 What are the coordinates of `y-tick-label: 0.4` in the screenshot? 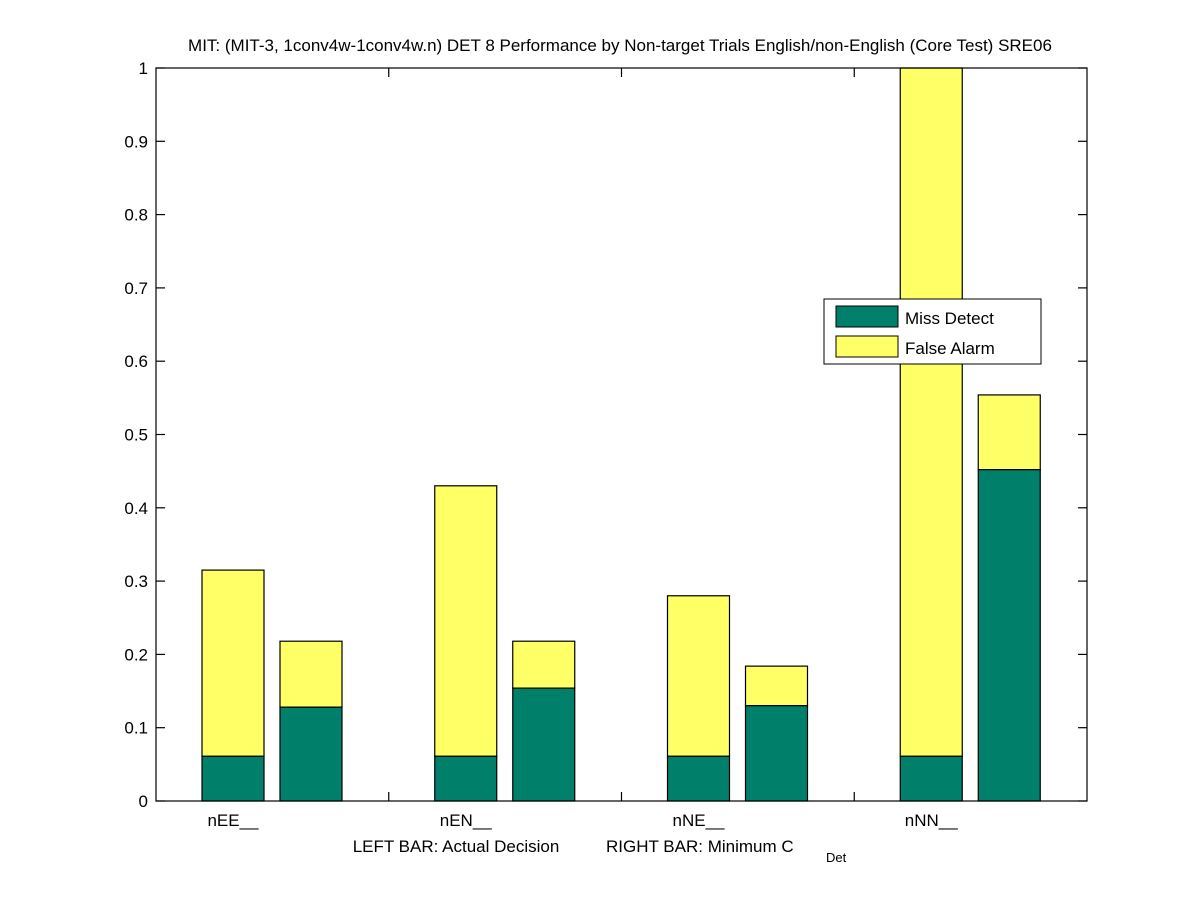 It's located at (136, 508).